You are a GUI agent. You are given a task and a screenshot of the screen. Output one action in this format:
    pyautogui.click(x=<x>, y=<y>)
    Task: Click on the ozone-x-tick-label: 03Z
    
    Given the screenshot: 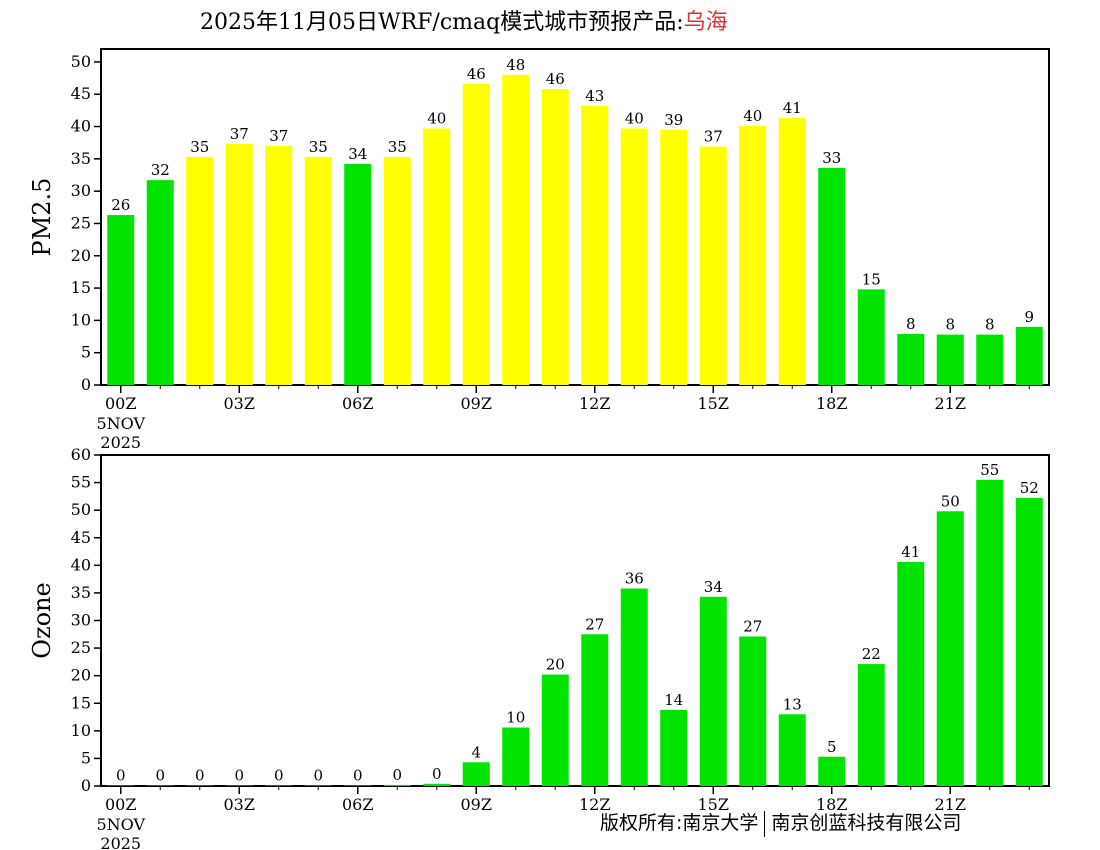 What is the action you would take?
    pyautogui.click(x=239, y=804)
    